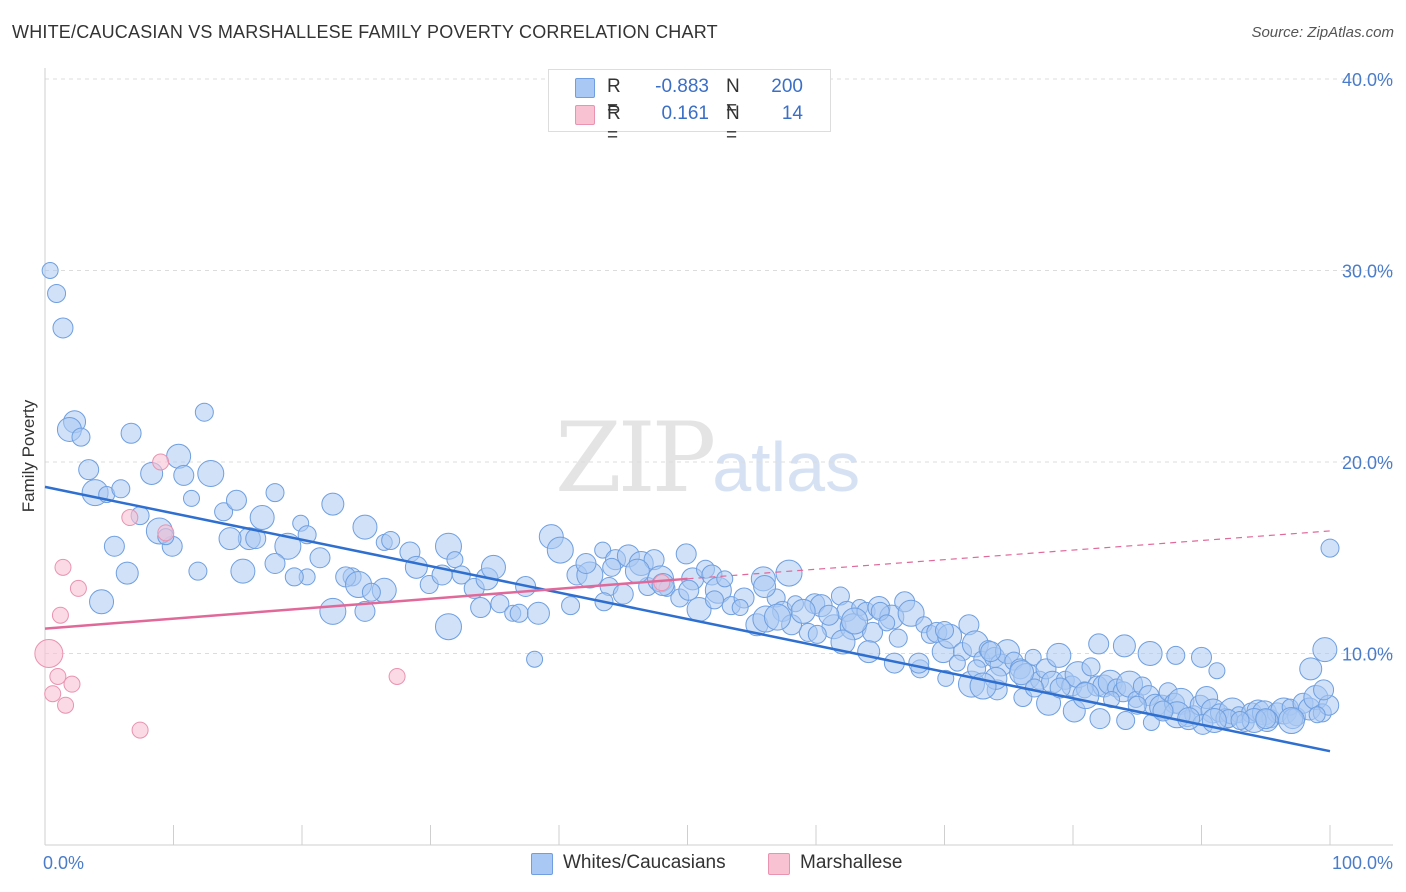 The width and height of the screenshot is (1406, 892). Describe the element at coordinates (585, 88) in the screenshot. I see `legend-swatch-whites` at that location.